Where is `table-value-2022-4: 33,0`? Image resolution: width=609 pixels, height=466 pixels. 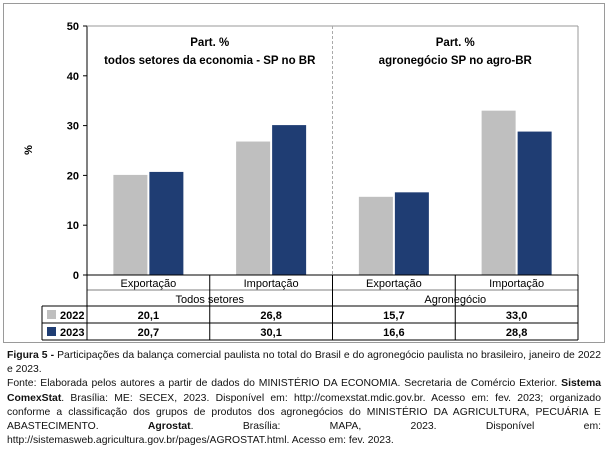
table-value-2022-4: 33,0 is located at coordinates (516, 316).